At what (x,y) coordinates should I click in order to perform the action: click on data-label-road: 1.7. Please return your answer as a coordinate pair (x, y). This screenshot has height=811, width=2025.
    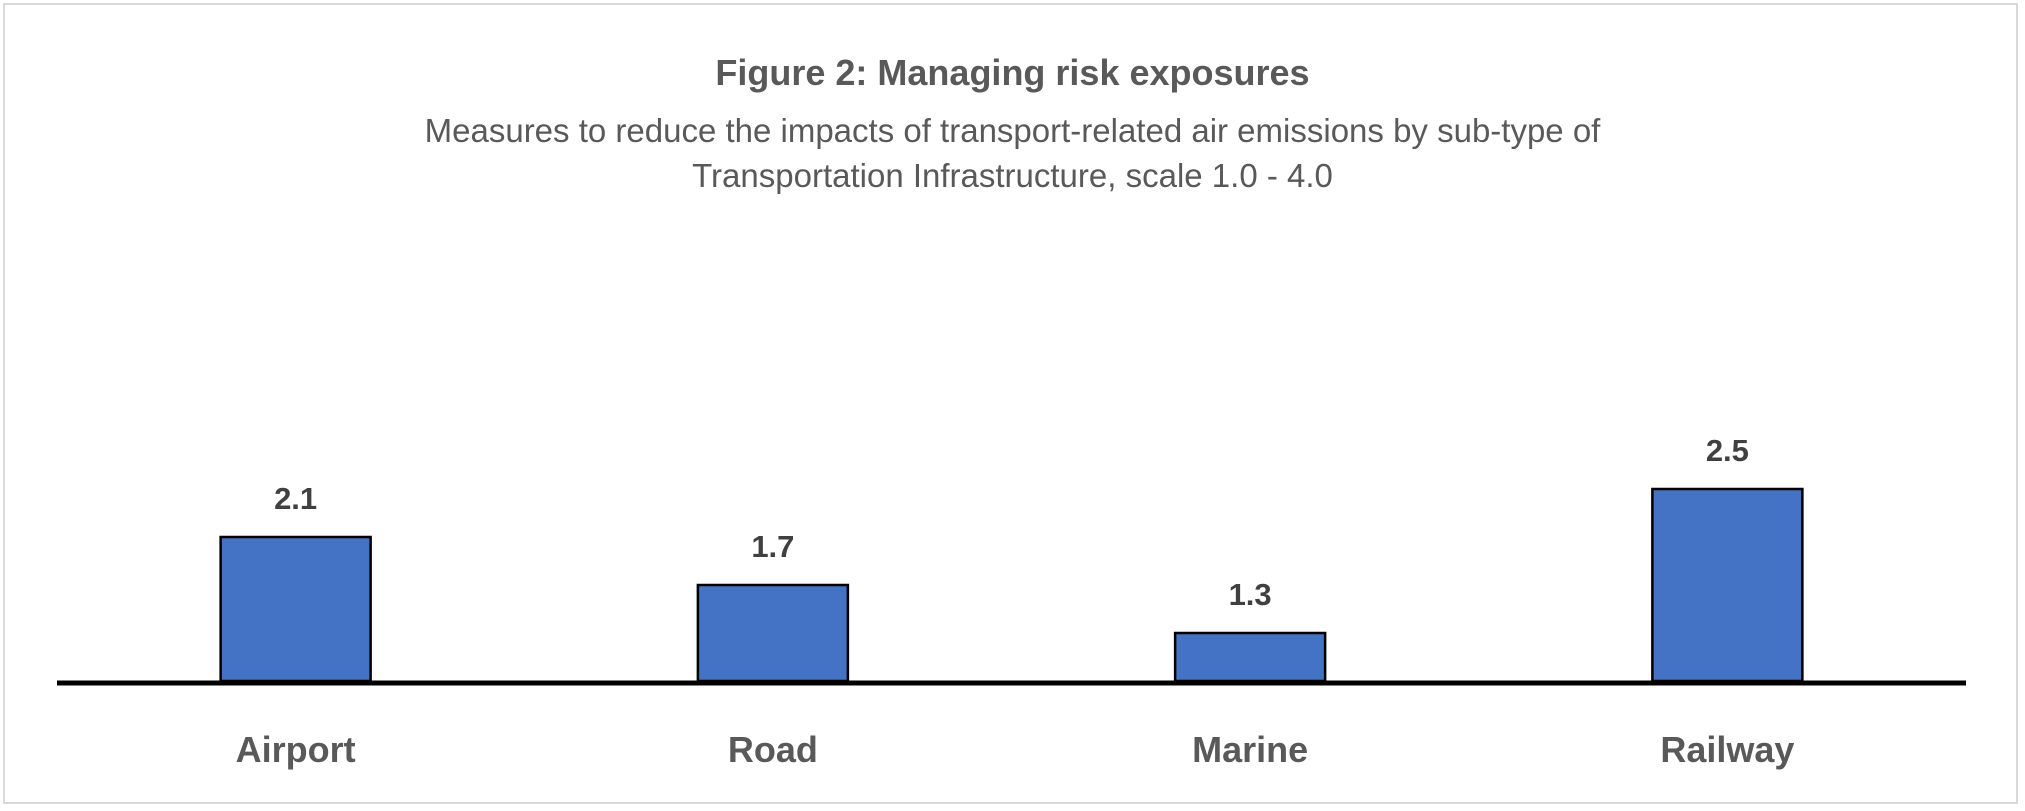
    Looking at the image, I should click on (772, 546).